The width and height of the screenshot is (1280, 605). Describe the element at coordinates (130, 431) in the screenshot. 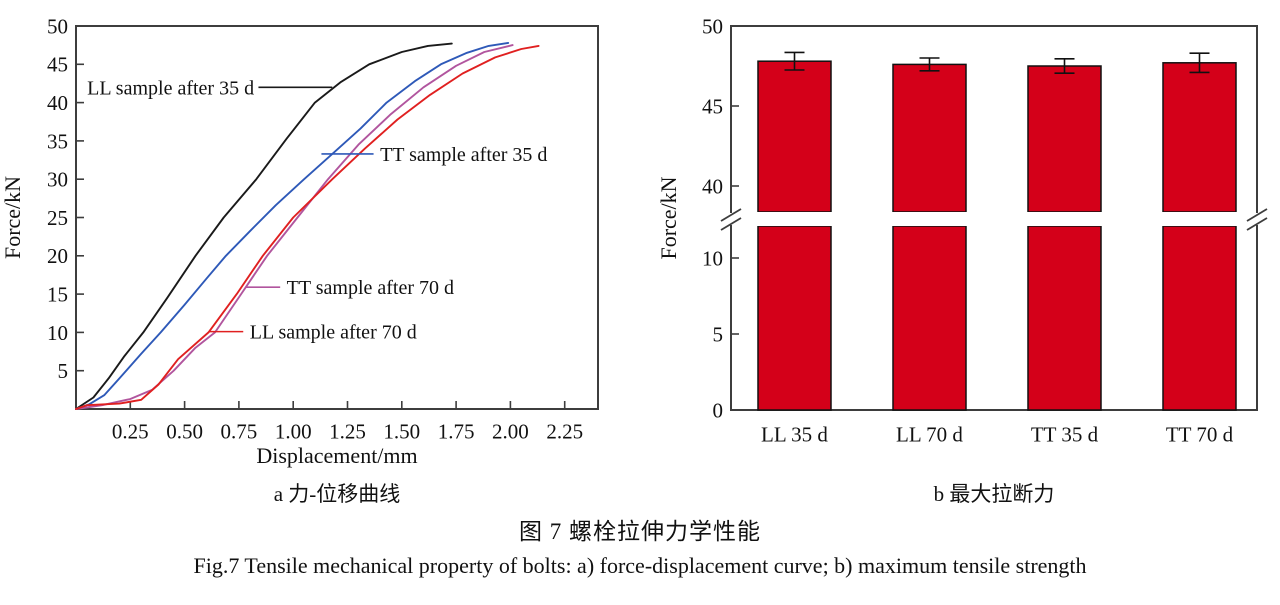

I see `x-tick-label: 0.25` at that location.